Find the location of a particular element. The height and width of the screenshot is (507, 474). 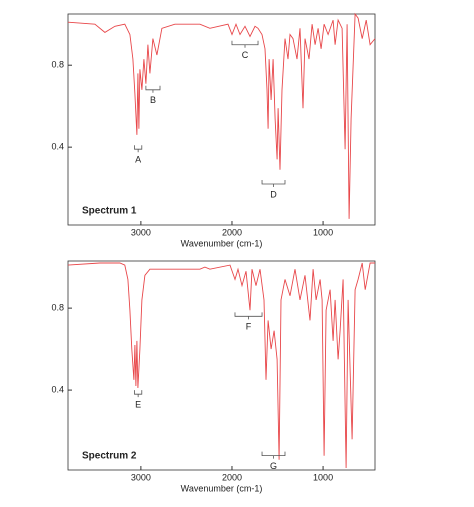

annotation-label: F is located at coordinates (249, 327).